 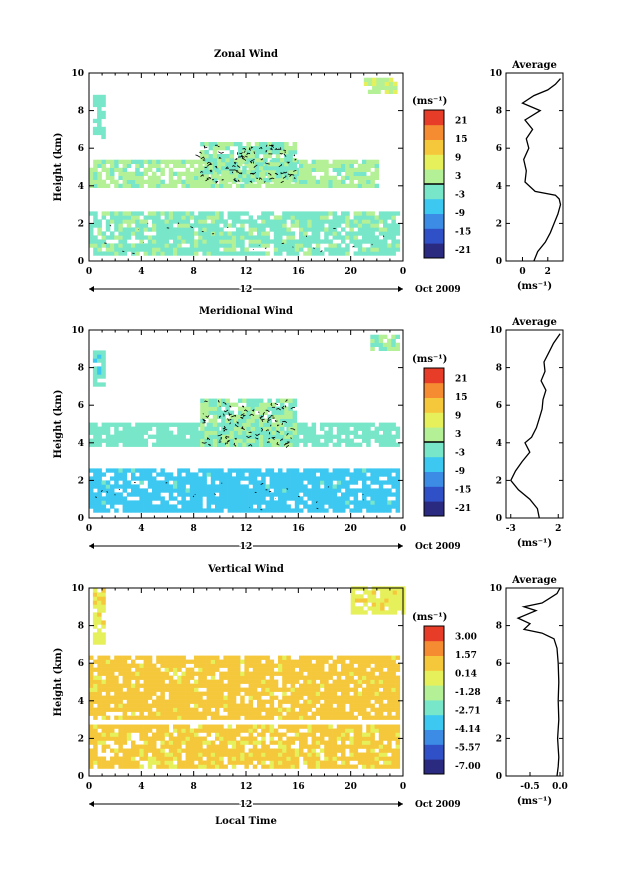 I want to click on colorbar-swatch, so click(x=434, y=132).